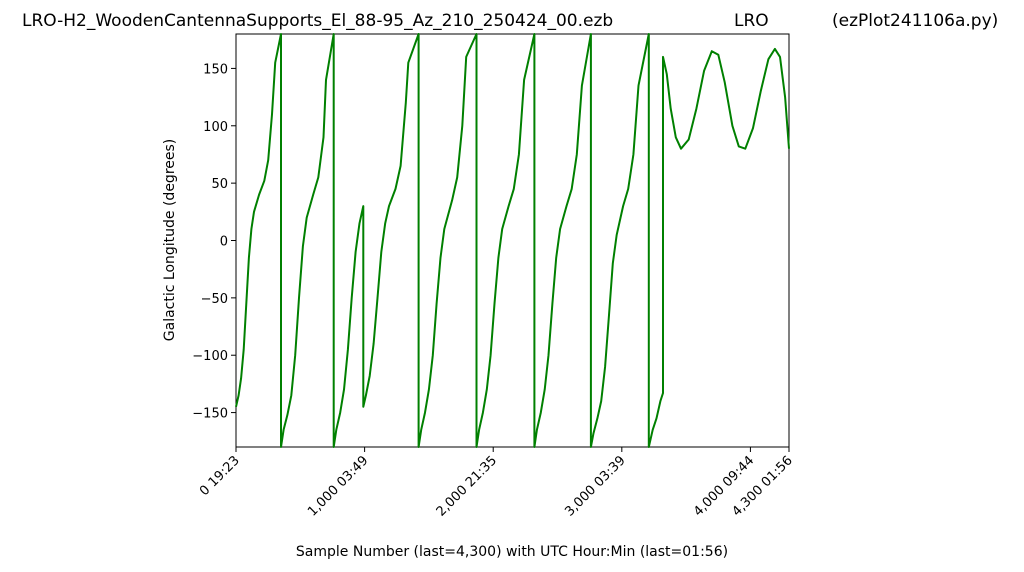 Image resolution: width=1024 pixels, height=572 pixels. What do you see at coordinates (595, 486) in the screenshot?
I see `x-tick-label: 3,000 03:39` at bounding box center [595, 486].